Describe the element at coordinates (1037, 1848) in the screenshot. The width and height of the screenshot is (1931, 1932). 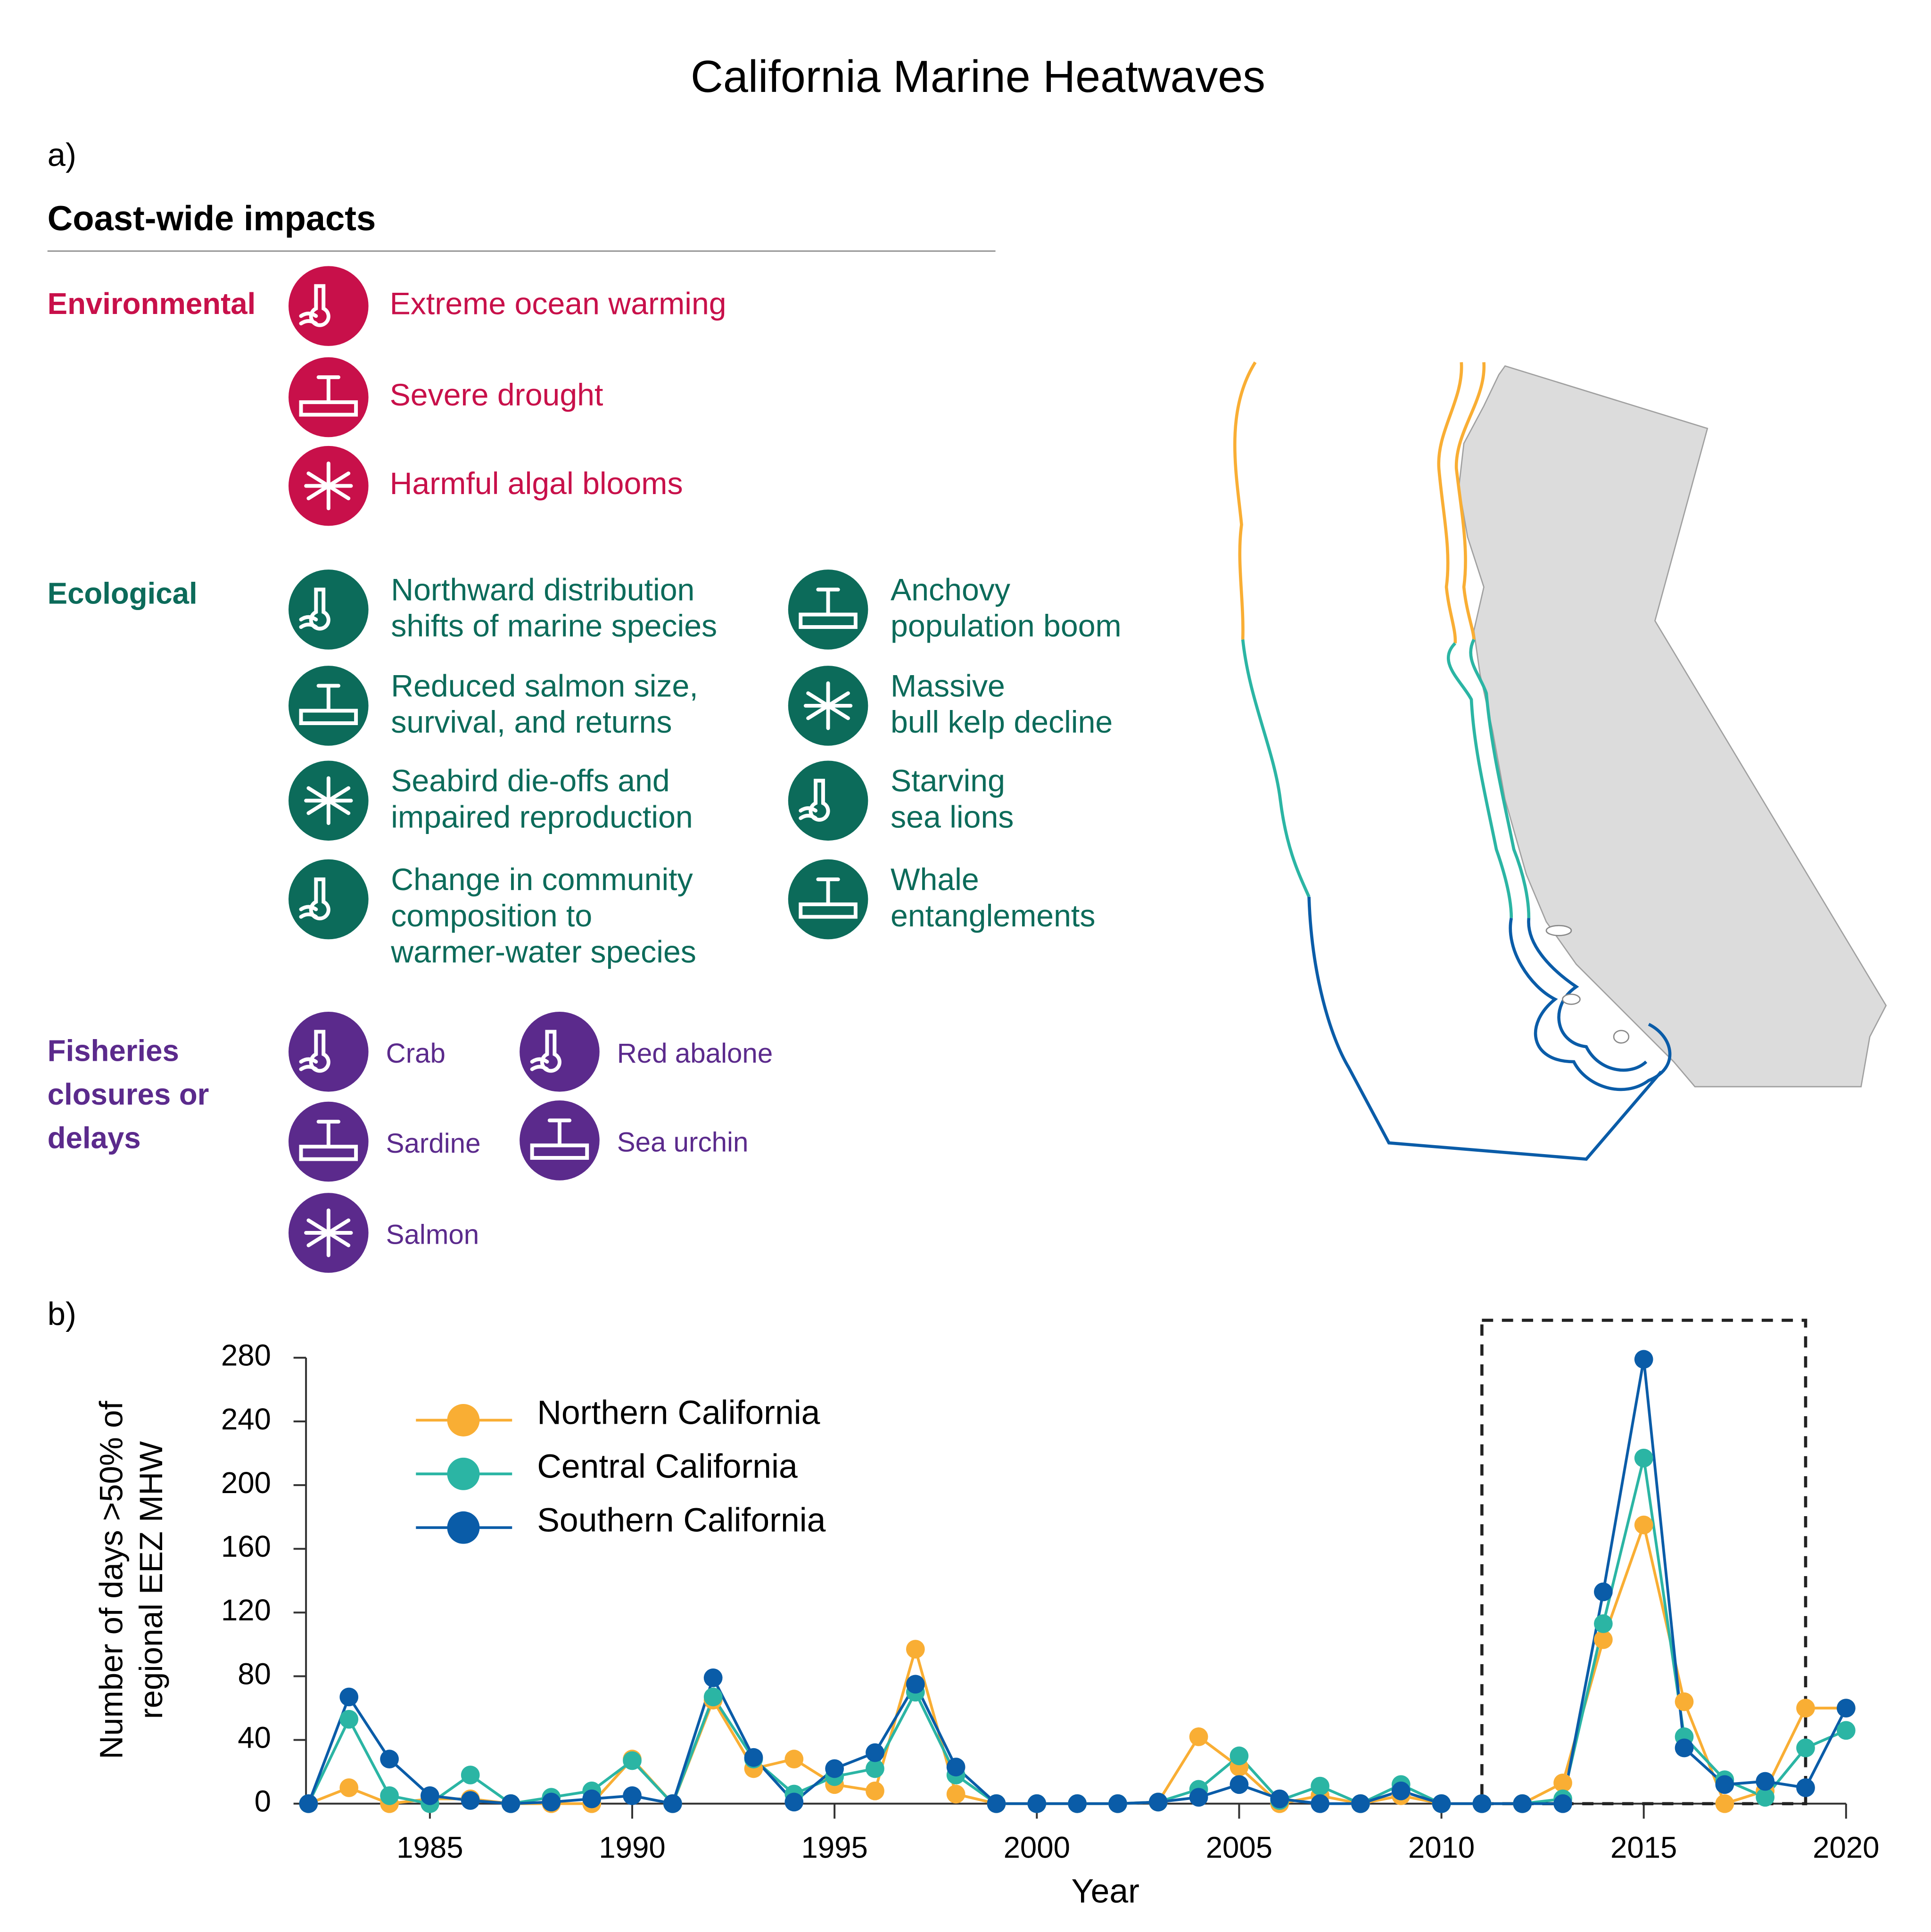
I see `x-tick-label: 2000` at that location.